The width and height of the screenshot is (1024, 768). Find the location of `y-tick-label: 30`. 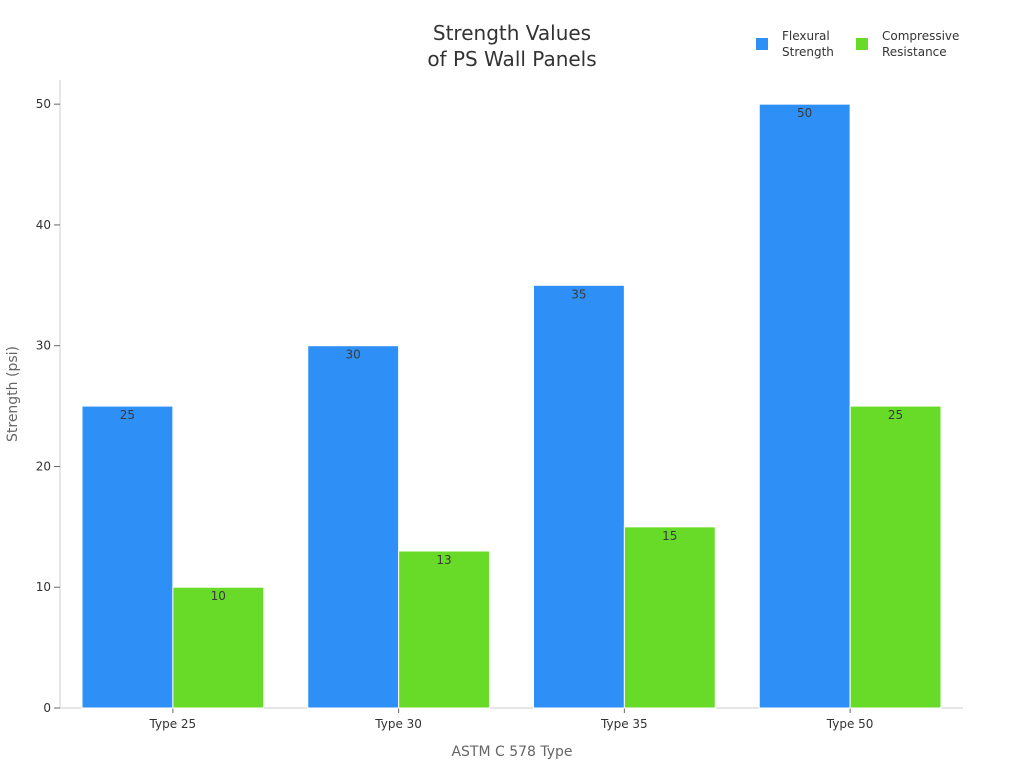

y-tick-label: 30 is located at coordinates (43, 346).